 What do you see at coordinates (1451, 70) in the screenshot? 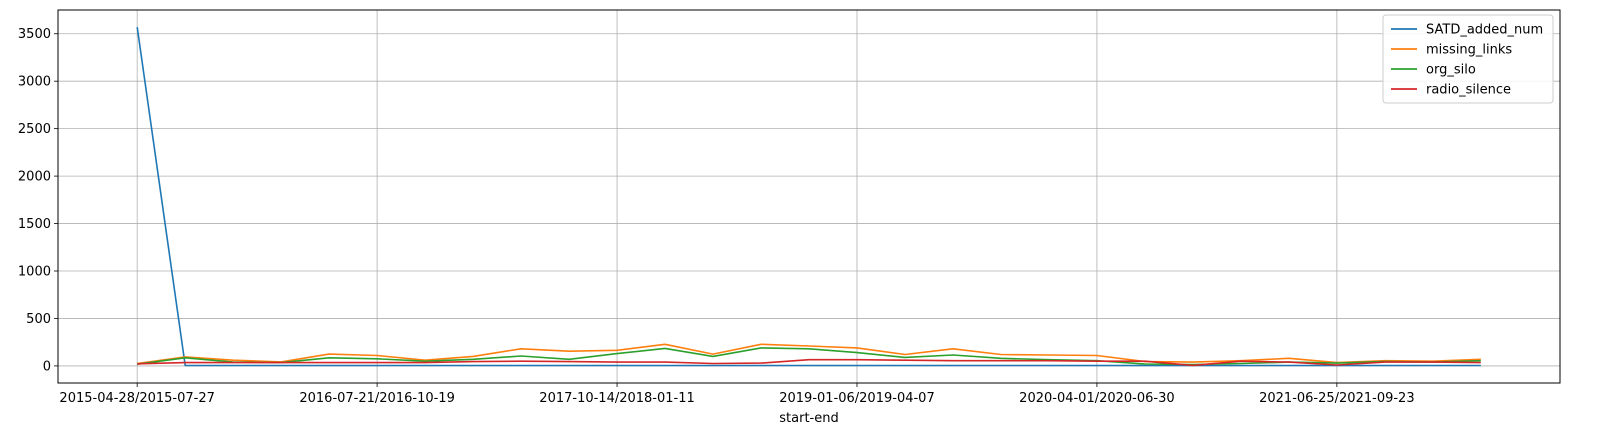
I see `legend-label: org_silo` at bounding box center [1451, 70].